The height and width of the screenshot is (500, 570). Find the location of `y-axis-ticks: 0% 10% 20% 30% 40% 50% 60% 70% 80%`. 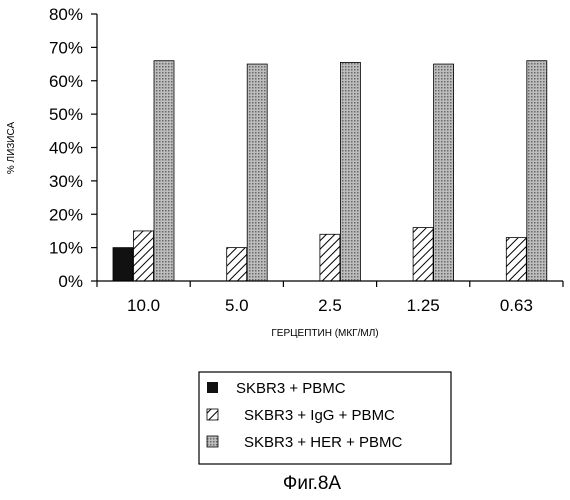

y-axis-ticks: 0% 10% 20% 30% 40% 50% 60% 70% 80% is located at coordinates (73, 148).